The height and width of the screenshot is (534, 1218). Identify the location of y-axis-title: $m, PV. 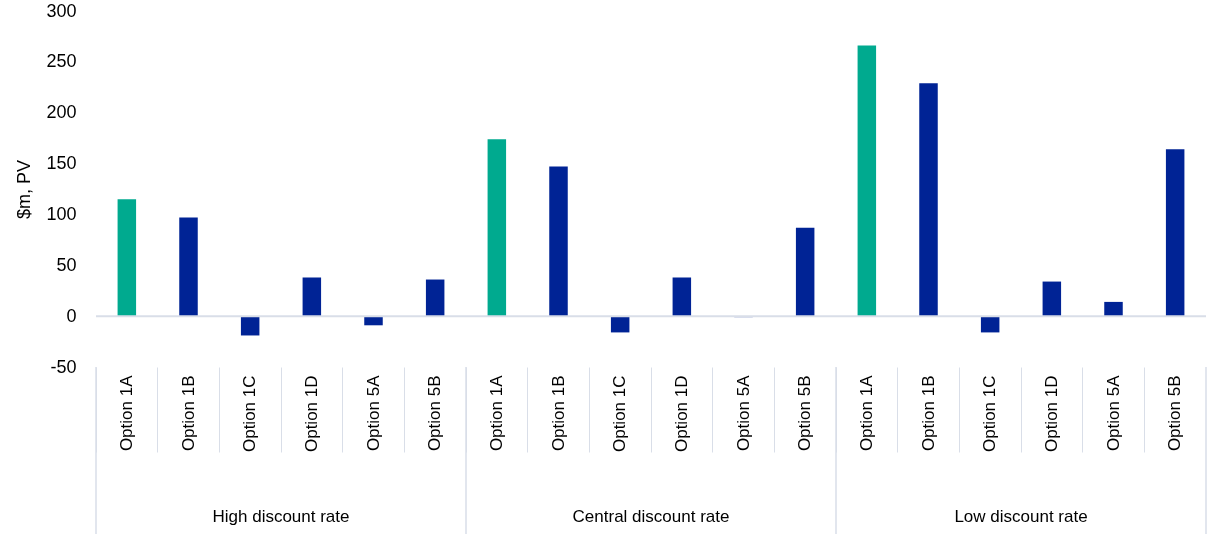
(24, 189).